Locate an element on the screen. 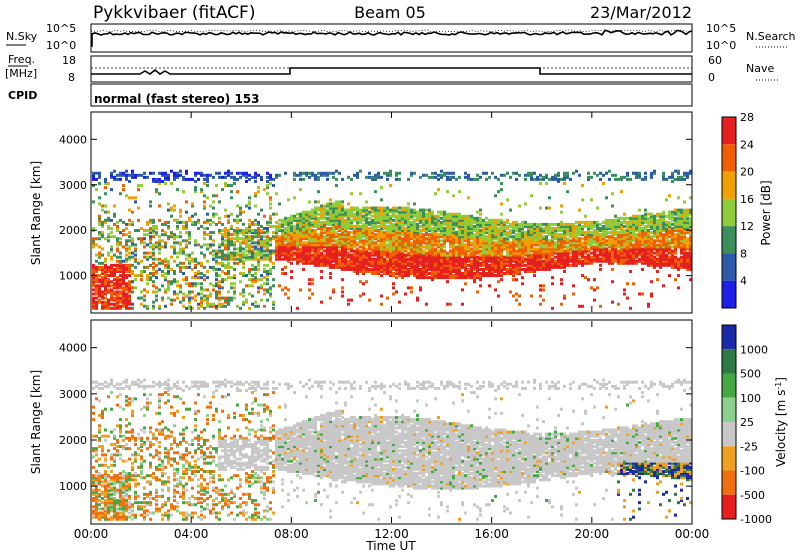 This screenshot has width=800, height=554. nave-label: Nave is located at coordinates (760, 68).